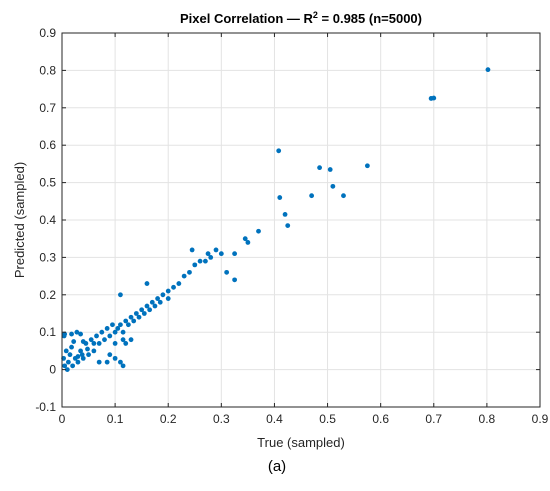  What do you see at coordinates (221, 419) in the screenshot?
I see `x-tick-label: 0.3` at bounding box center [221, 419].